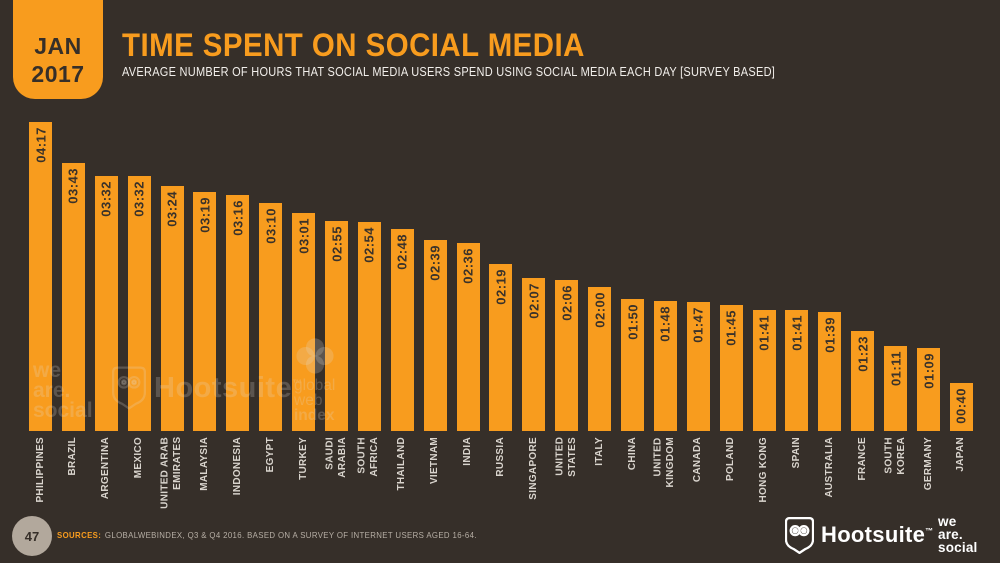 This screenshot has width=1000, height=563. I want to click on bar-value-label: 02:48, so click(402, 252).